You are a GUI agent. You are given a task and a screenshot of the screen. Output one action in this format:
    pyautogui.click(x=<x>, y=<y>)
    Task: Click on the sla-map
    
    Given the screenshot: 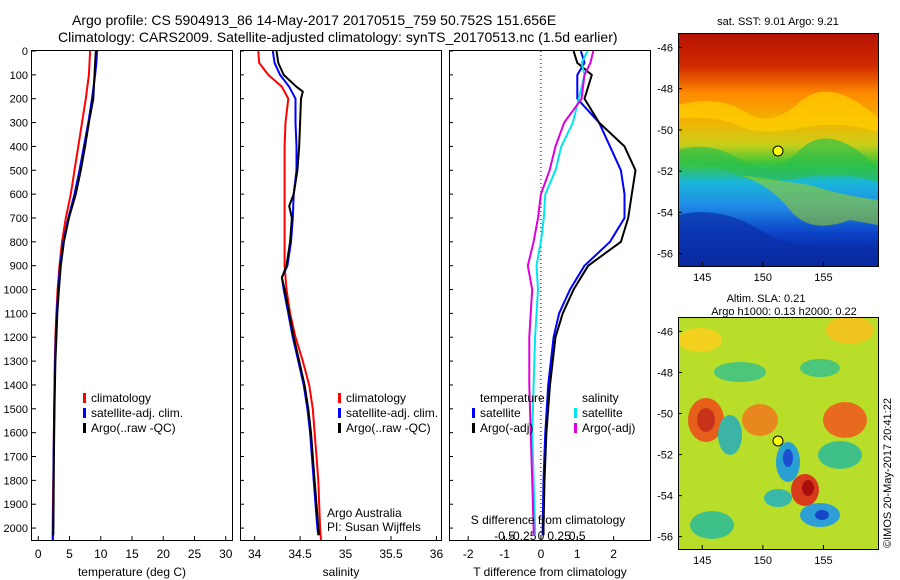 What is the action you would take?
    pyautogui.click(x=778, y=433)
    